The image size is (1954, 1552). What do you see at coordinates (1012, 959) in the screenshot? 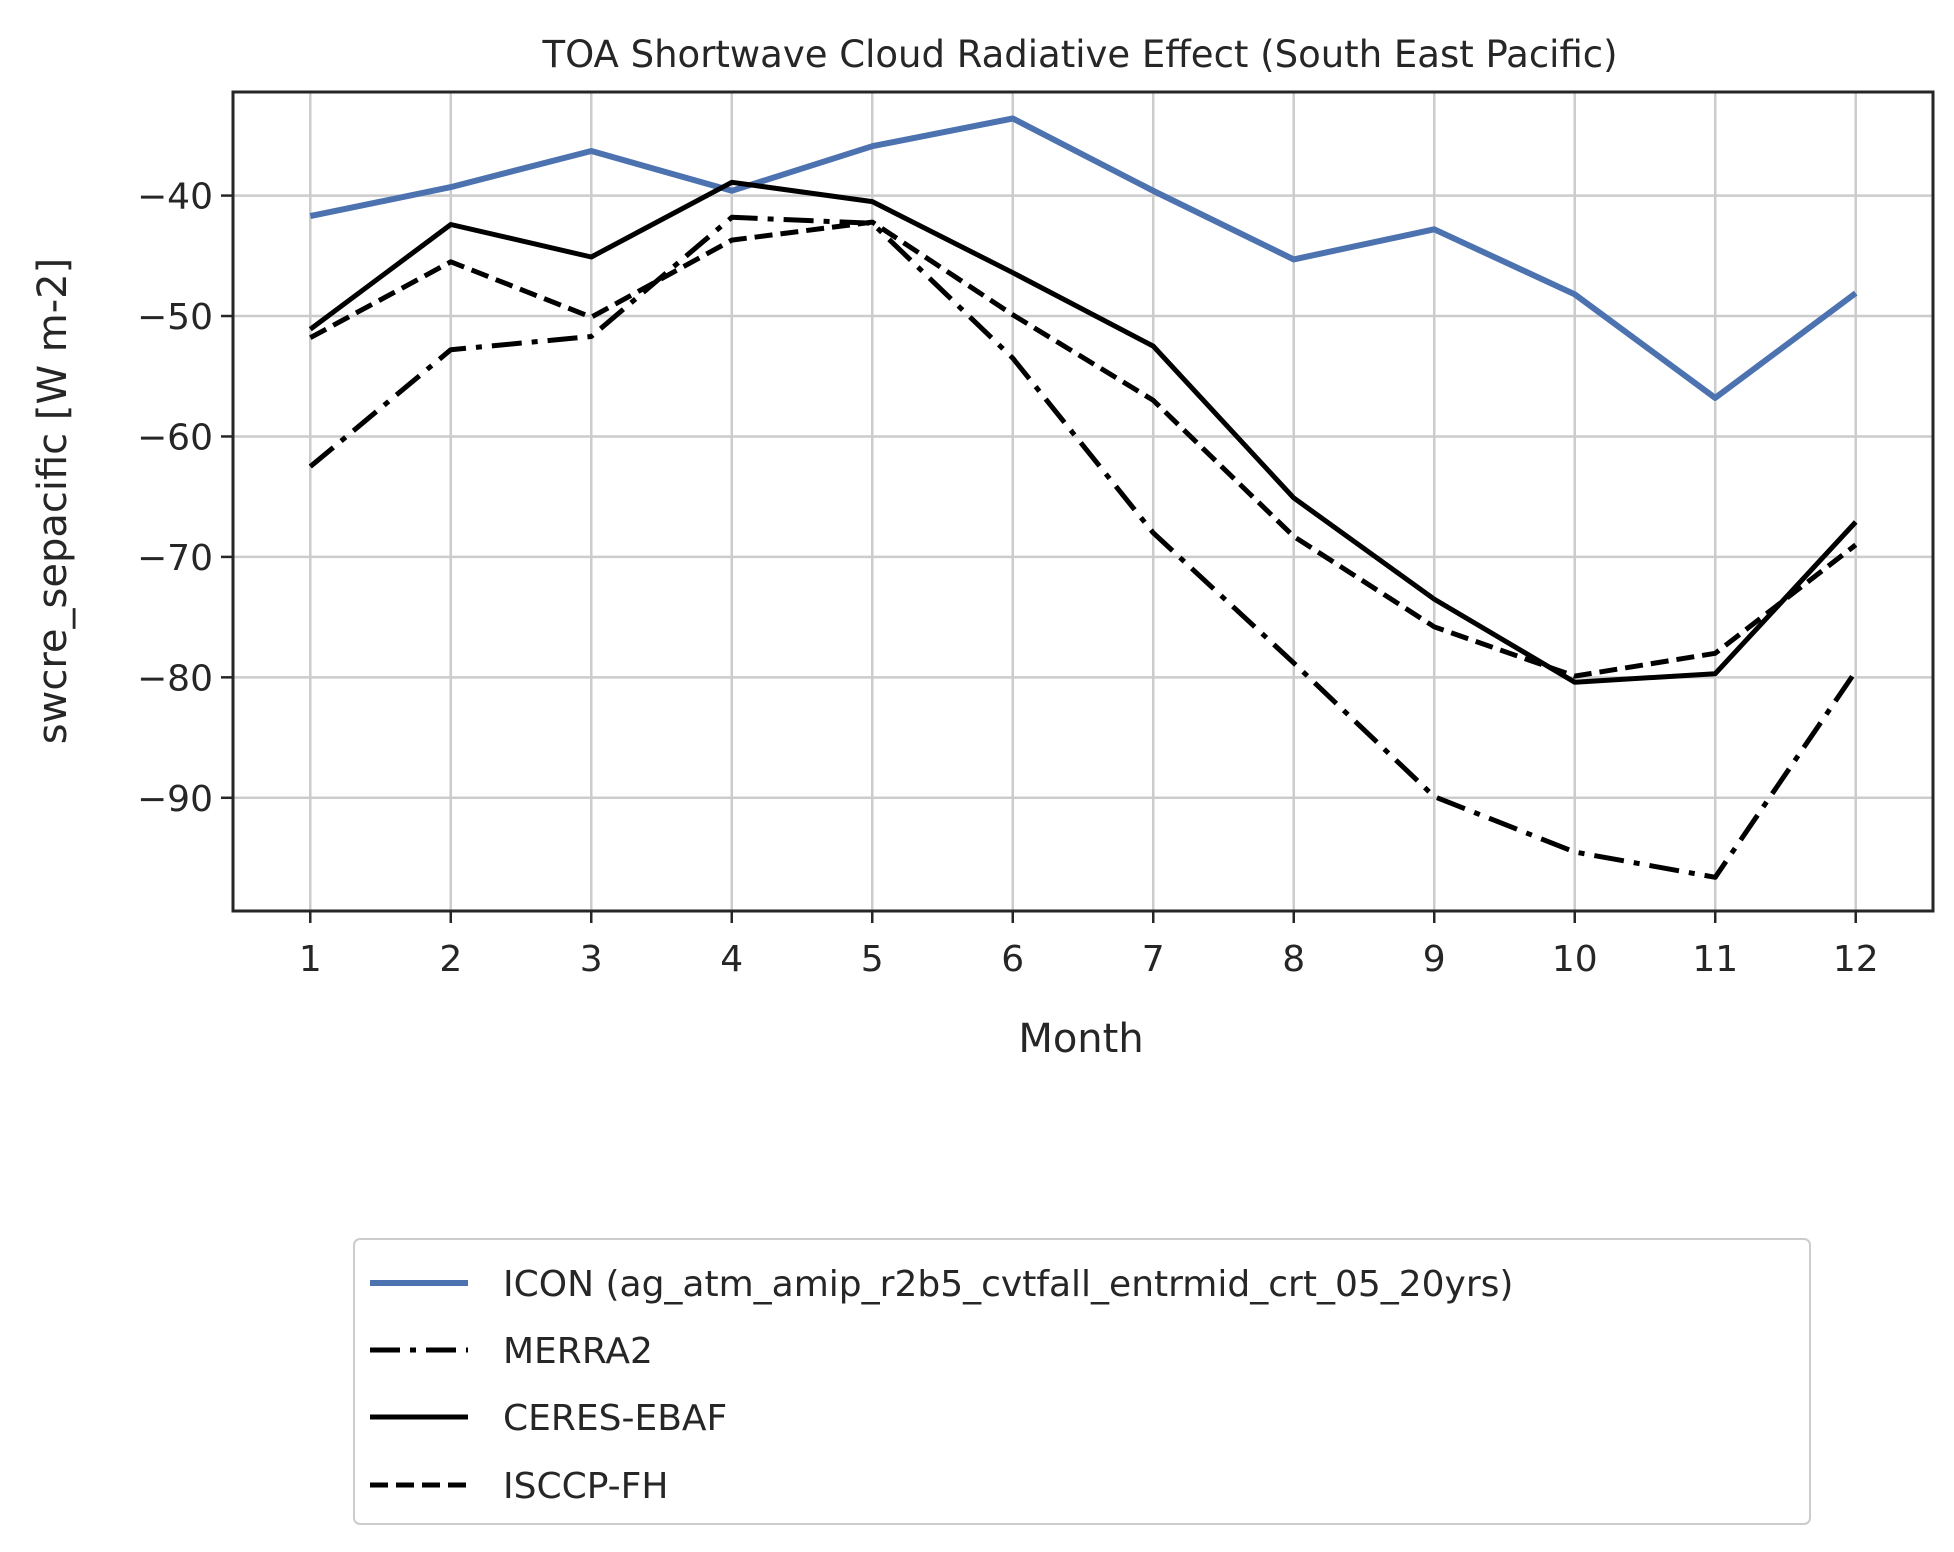
I see `x-tick-label: 6` at bounding box center [1012, 959].